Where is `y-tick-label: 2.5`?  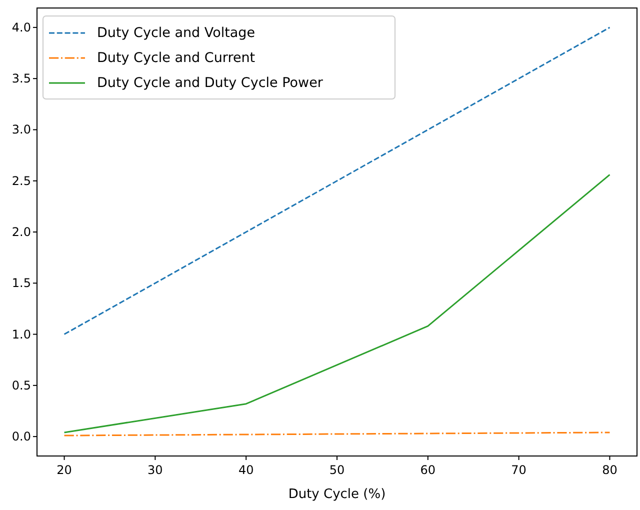 y-tick-label: 2.5 is located at coordinates (21, 181).